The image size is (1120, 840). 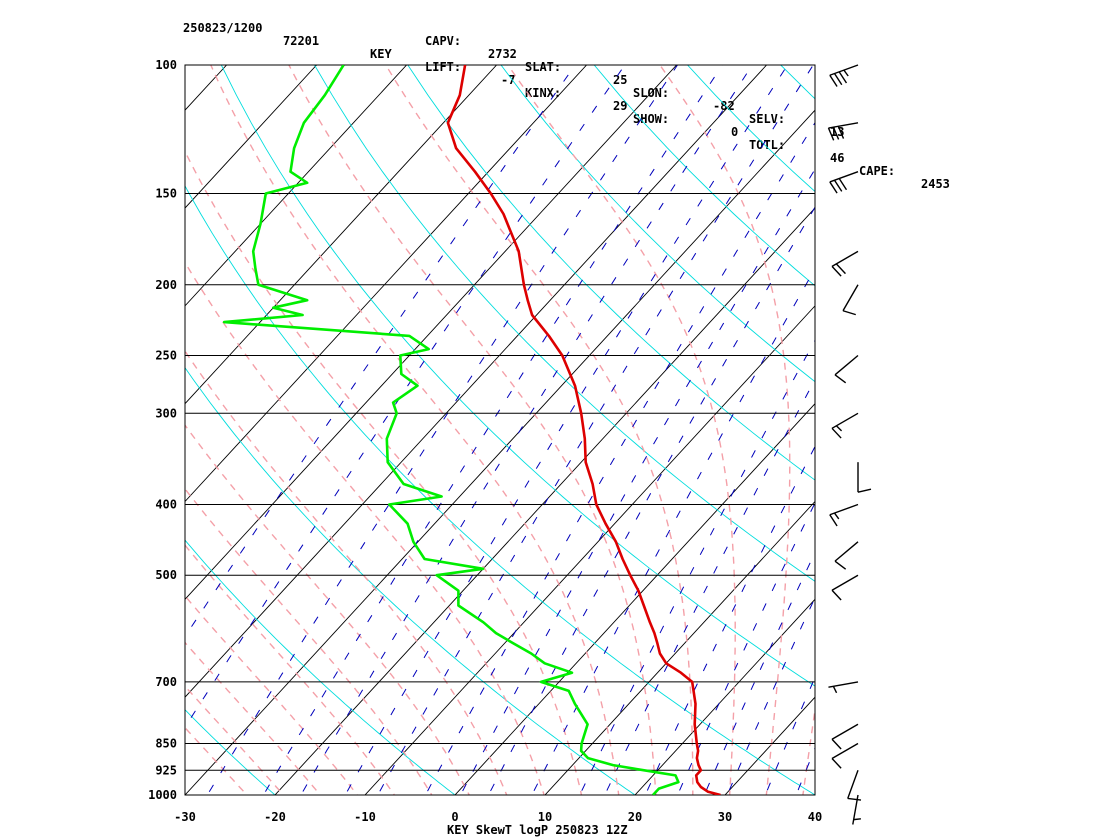 I want to click on totl-label: TOTL:, so click(x=767, y=145).